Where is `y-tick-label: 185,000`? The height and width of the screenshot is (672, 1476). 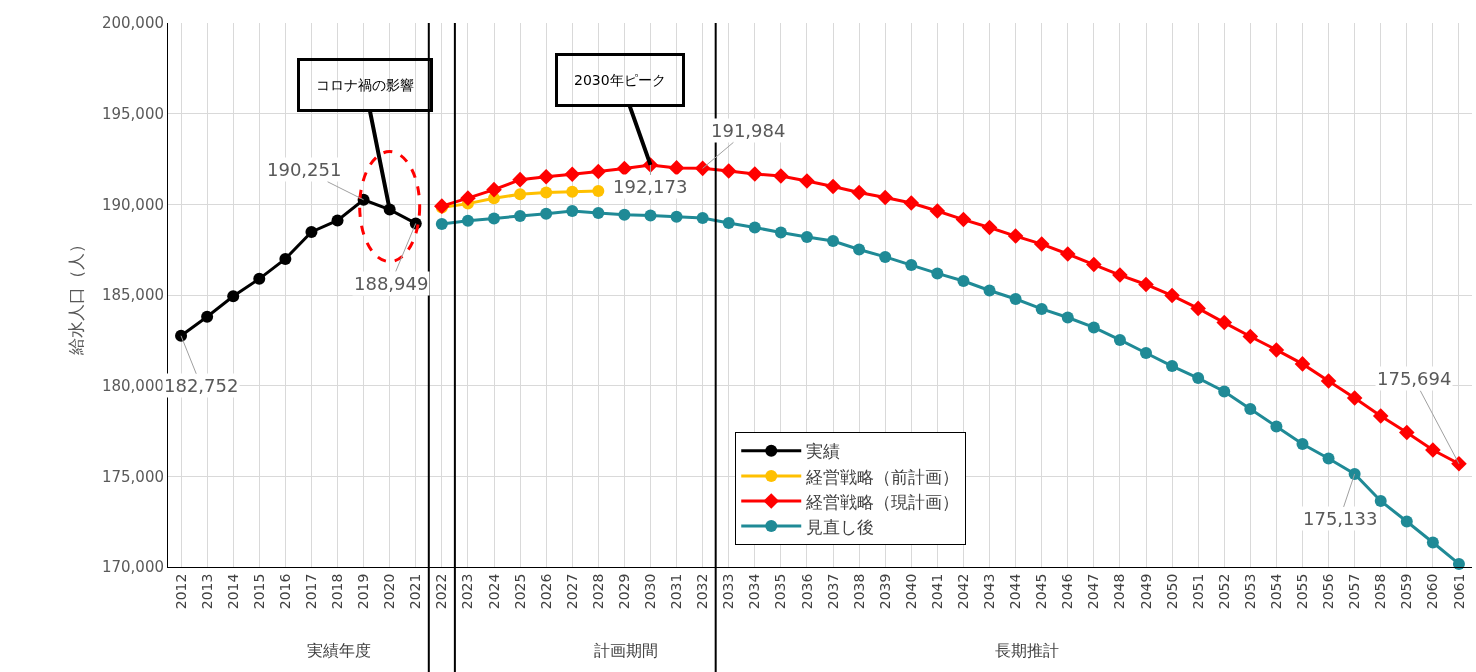
y-tick-label: 185,000 is located at coordinates (132, 295).